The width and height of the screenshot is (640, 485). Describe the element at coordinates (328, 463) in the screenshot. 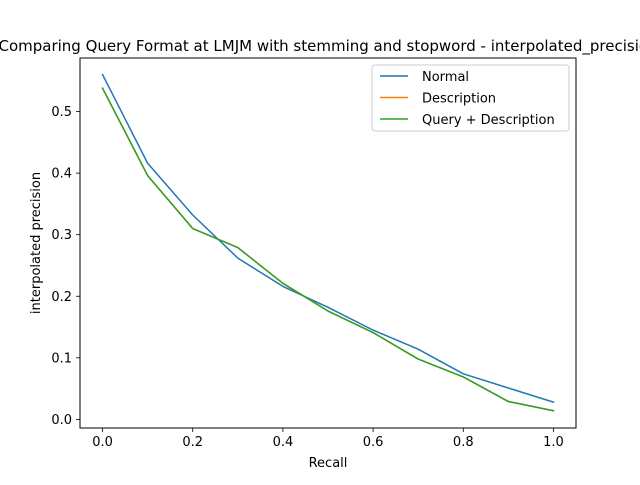

I see `x-axis-label: Recall` at that location.